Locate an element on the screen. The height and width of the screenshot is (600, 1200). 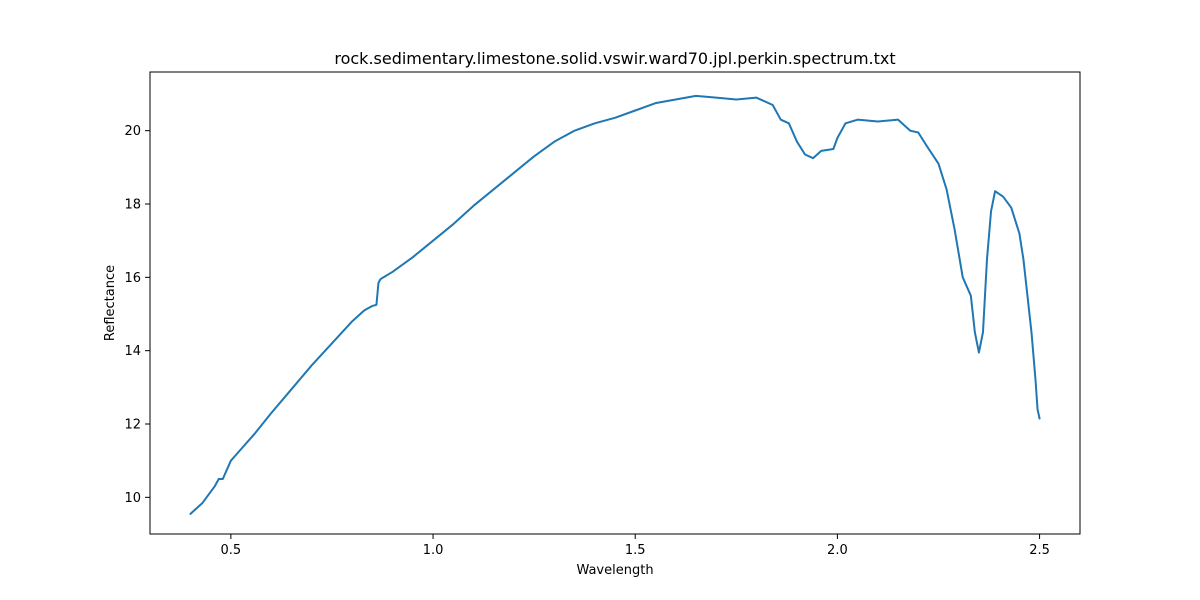
x-axis: 0.5 1.0 1.5 2.0 2.5 is located at coordinates (635, 546).